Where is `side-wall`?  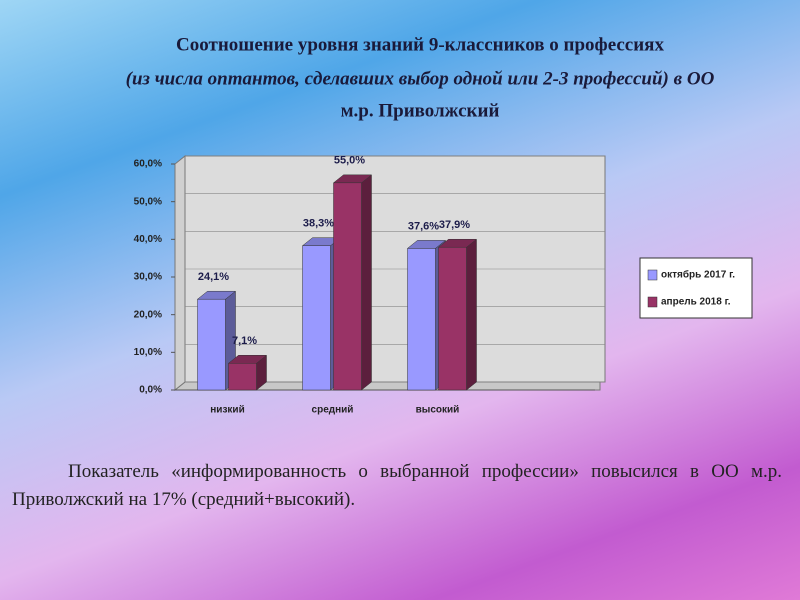 side-wall is located at coordinates (180, 273).